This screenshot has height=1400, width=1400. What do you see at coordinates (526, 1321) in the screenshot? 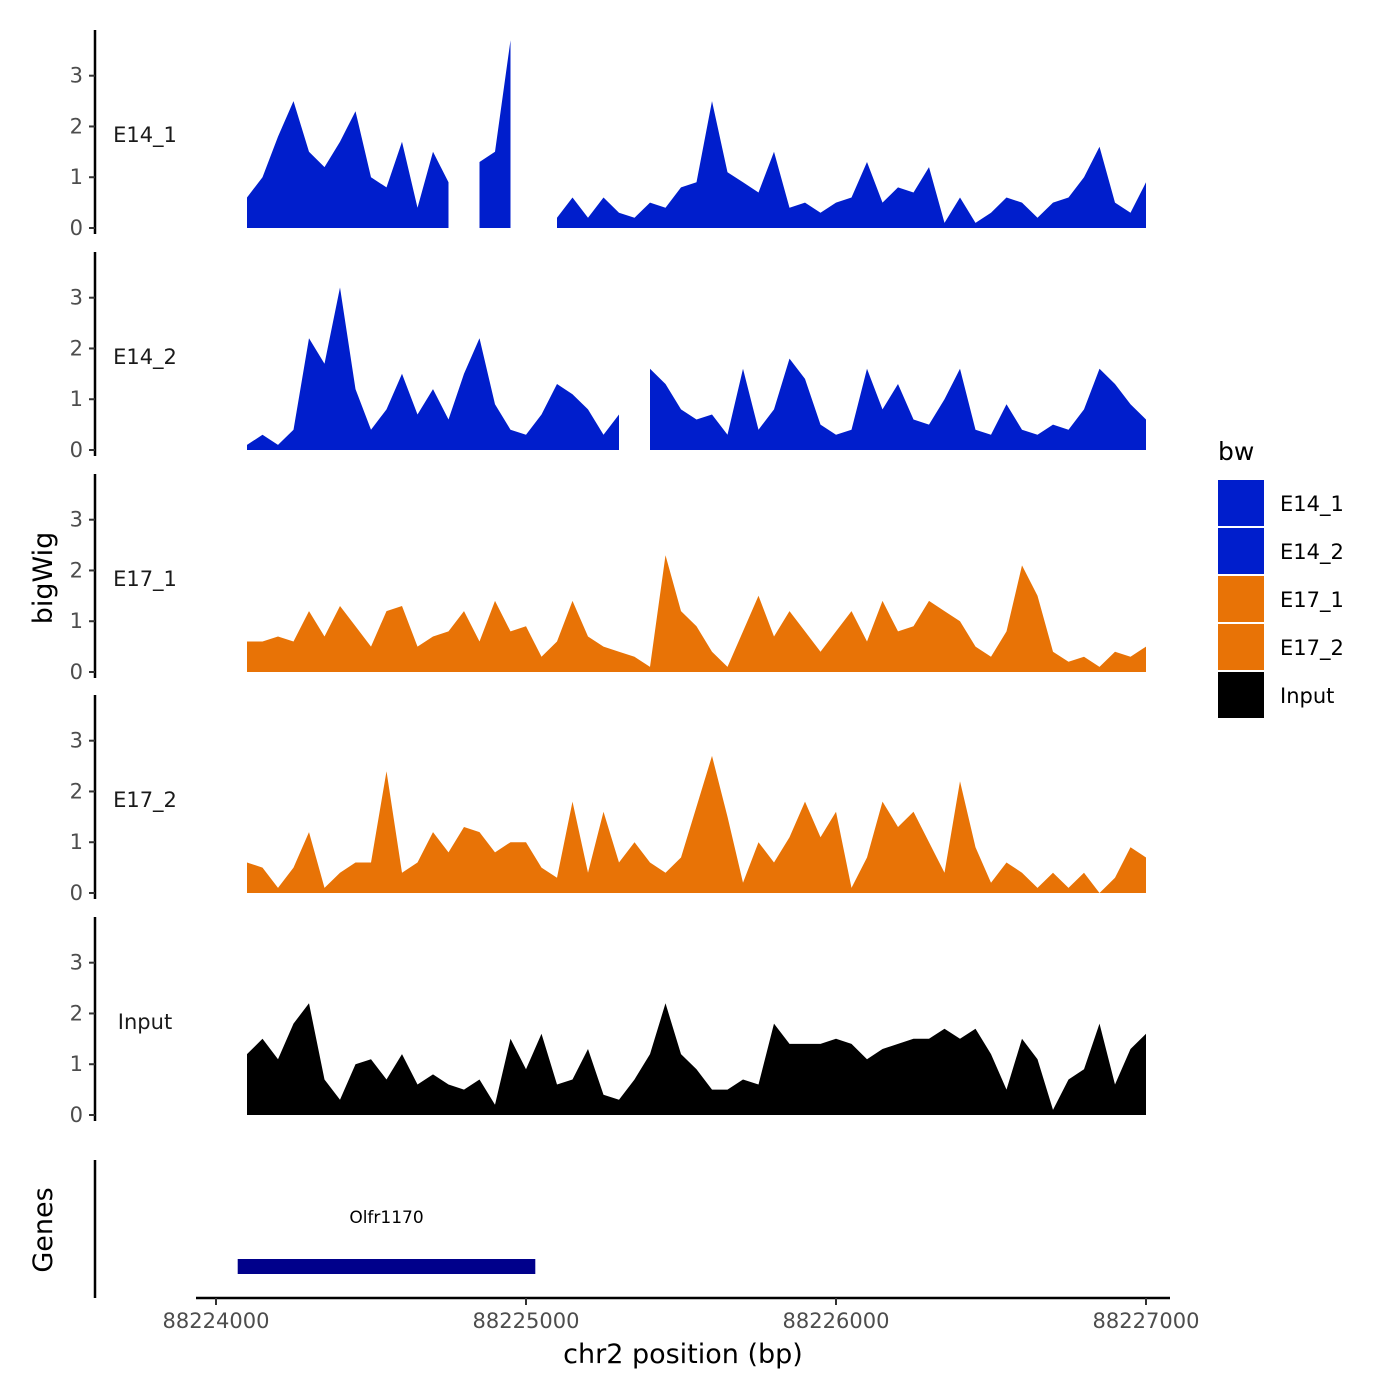
I see `x-tick-label: 88225000` at bounding box center [526, 1321].